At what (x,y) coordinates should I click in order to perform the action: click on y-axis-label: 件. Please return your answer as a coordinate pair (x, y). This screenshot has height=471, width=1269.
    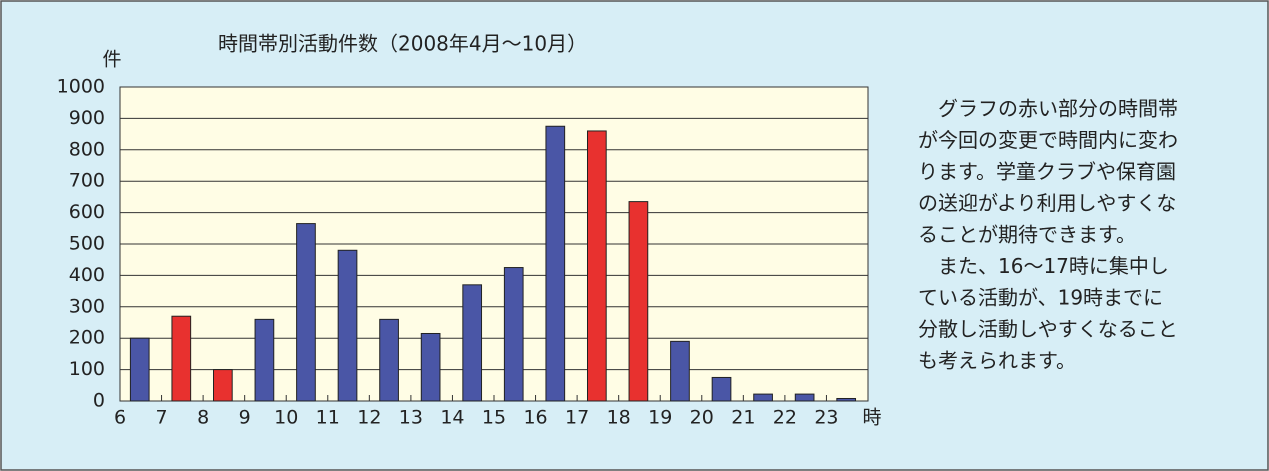
    Looking at the image, I should click on (111, 60).